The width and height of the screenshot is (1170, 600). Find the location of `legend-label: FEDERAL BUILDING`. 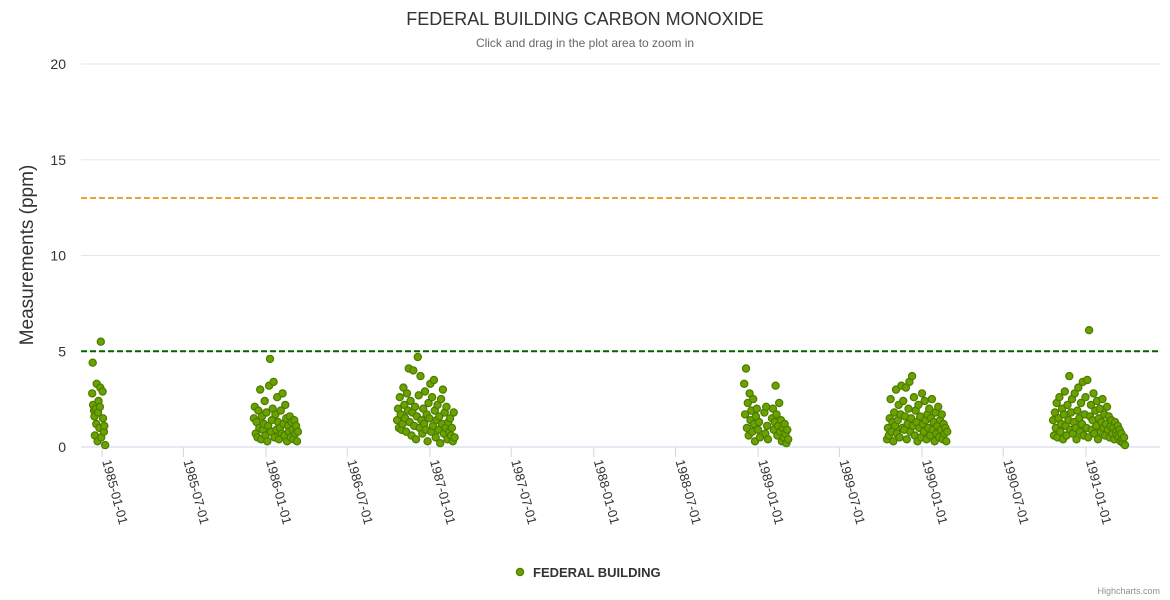

legend-label: FEDERAL BUILDING is located at coordinates (597, 572).